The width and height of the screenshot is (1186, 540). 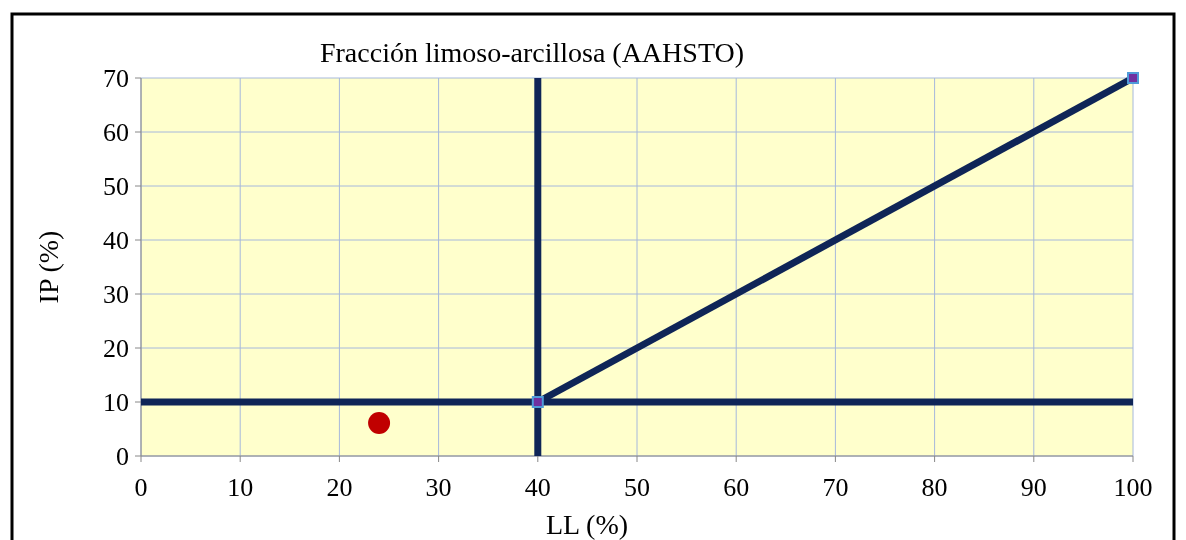 What do you see at coordinates (1133, 487) in the screenshot?
I see `x-tick-label: 100` at bounding box center [1133, 487].